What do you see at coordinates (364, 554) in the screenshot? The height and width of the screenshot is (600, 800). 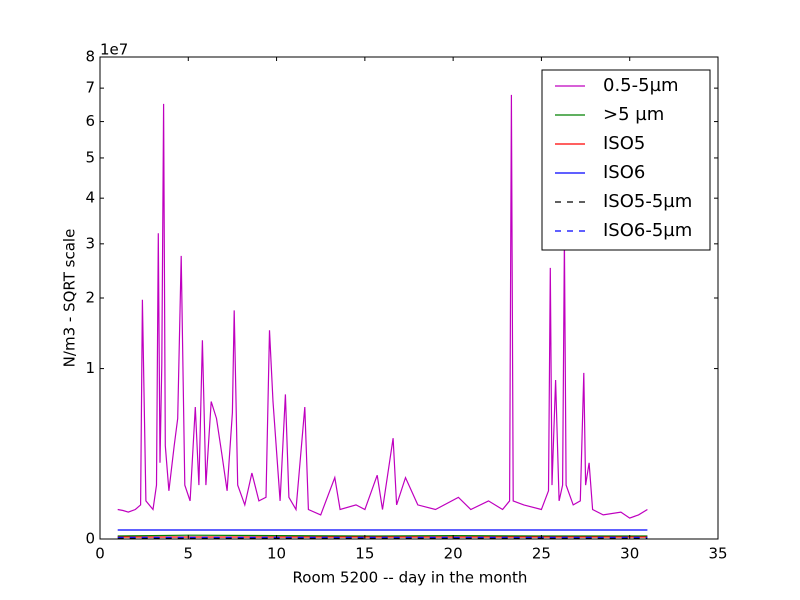 I see `x-tick-label: 15` at bounding box center [364, 554].